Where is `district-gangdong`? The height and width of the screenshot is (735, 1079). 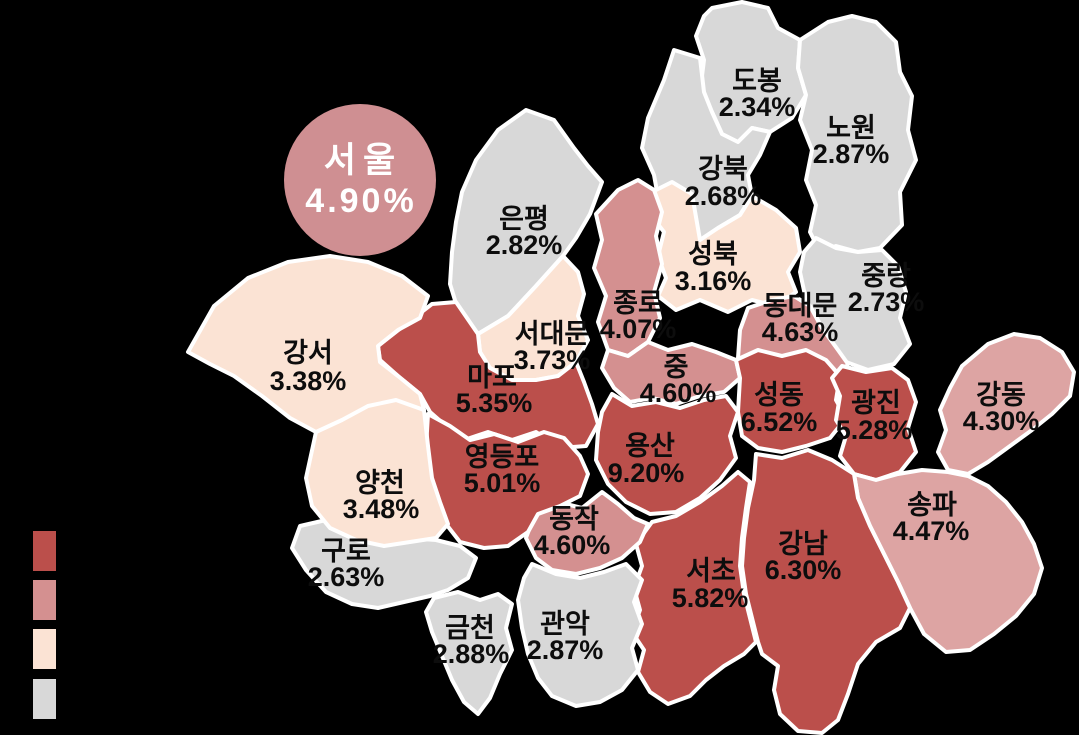
district-gangdong is located at coordinates (1006, 404).